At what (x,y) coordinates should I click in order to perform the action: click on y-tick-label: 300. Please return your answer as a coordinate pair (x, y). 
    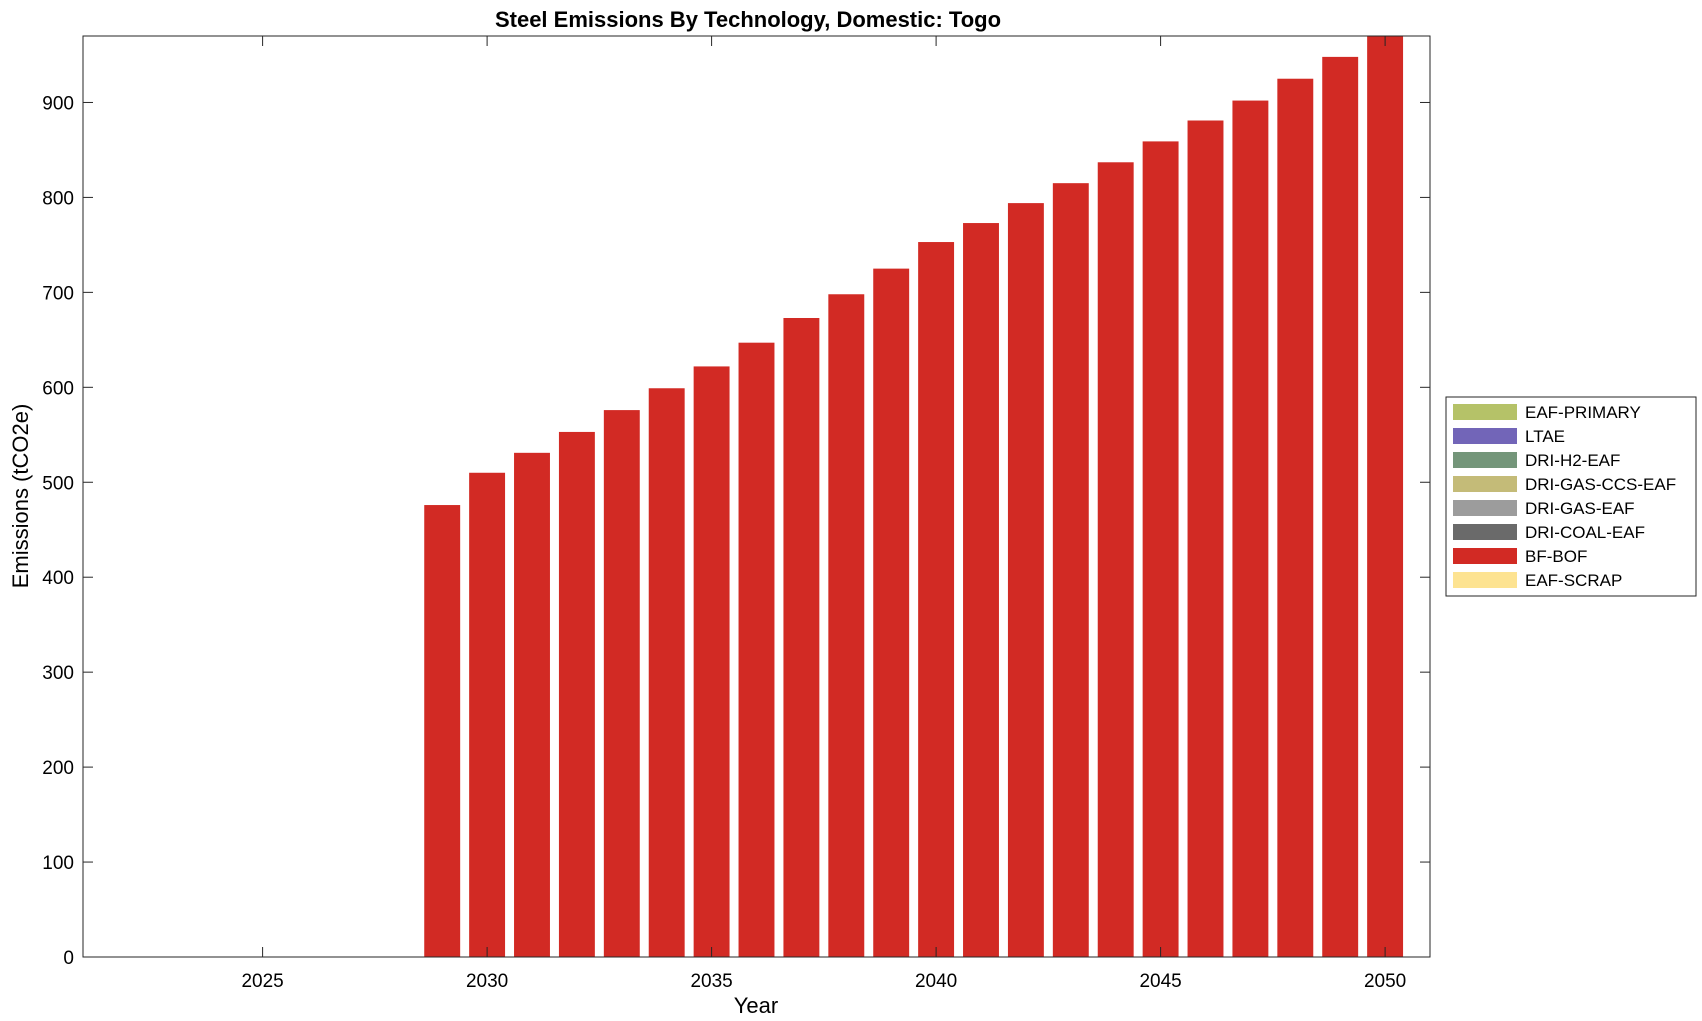
    Looking at the image, I should click on (58, 673).